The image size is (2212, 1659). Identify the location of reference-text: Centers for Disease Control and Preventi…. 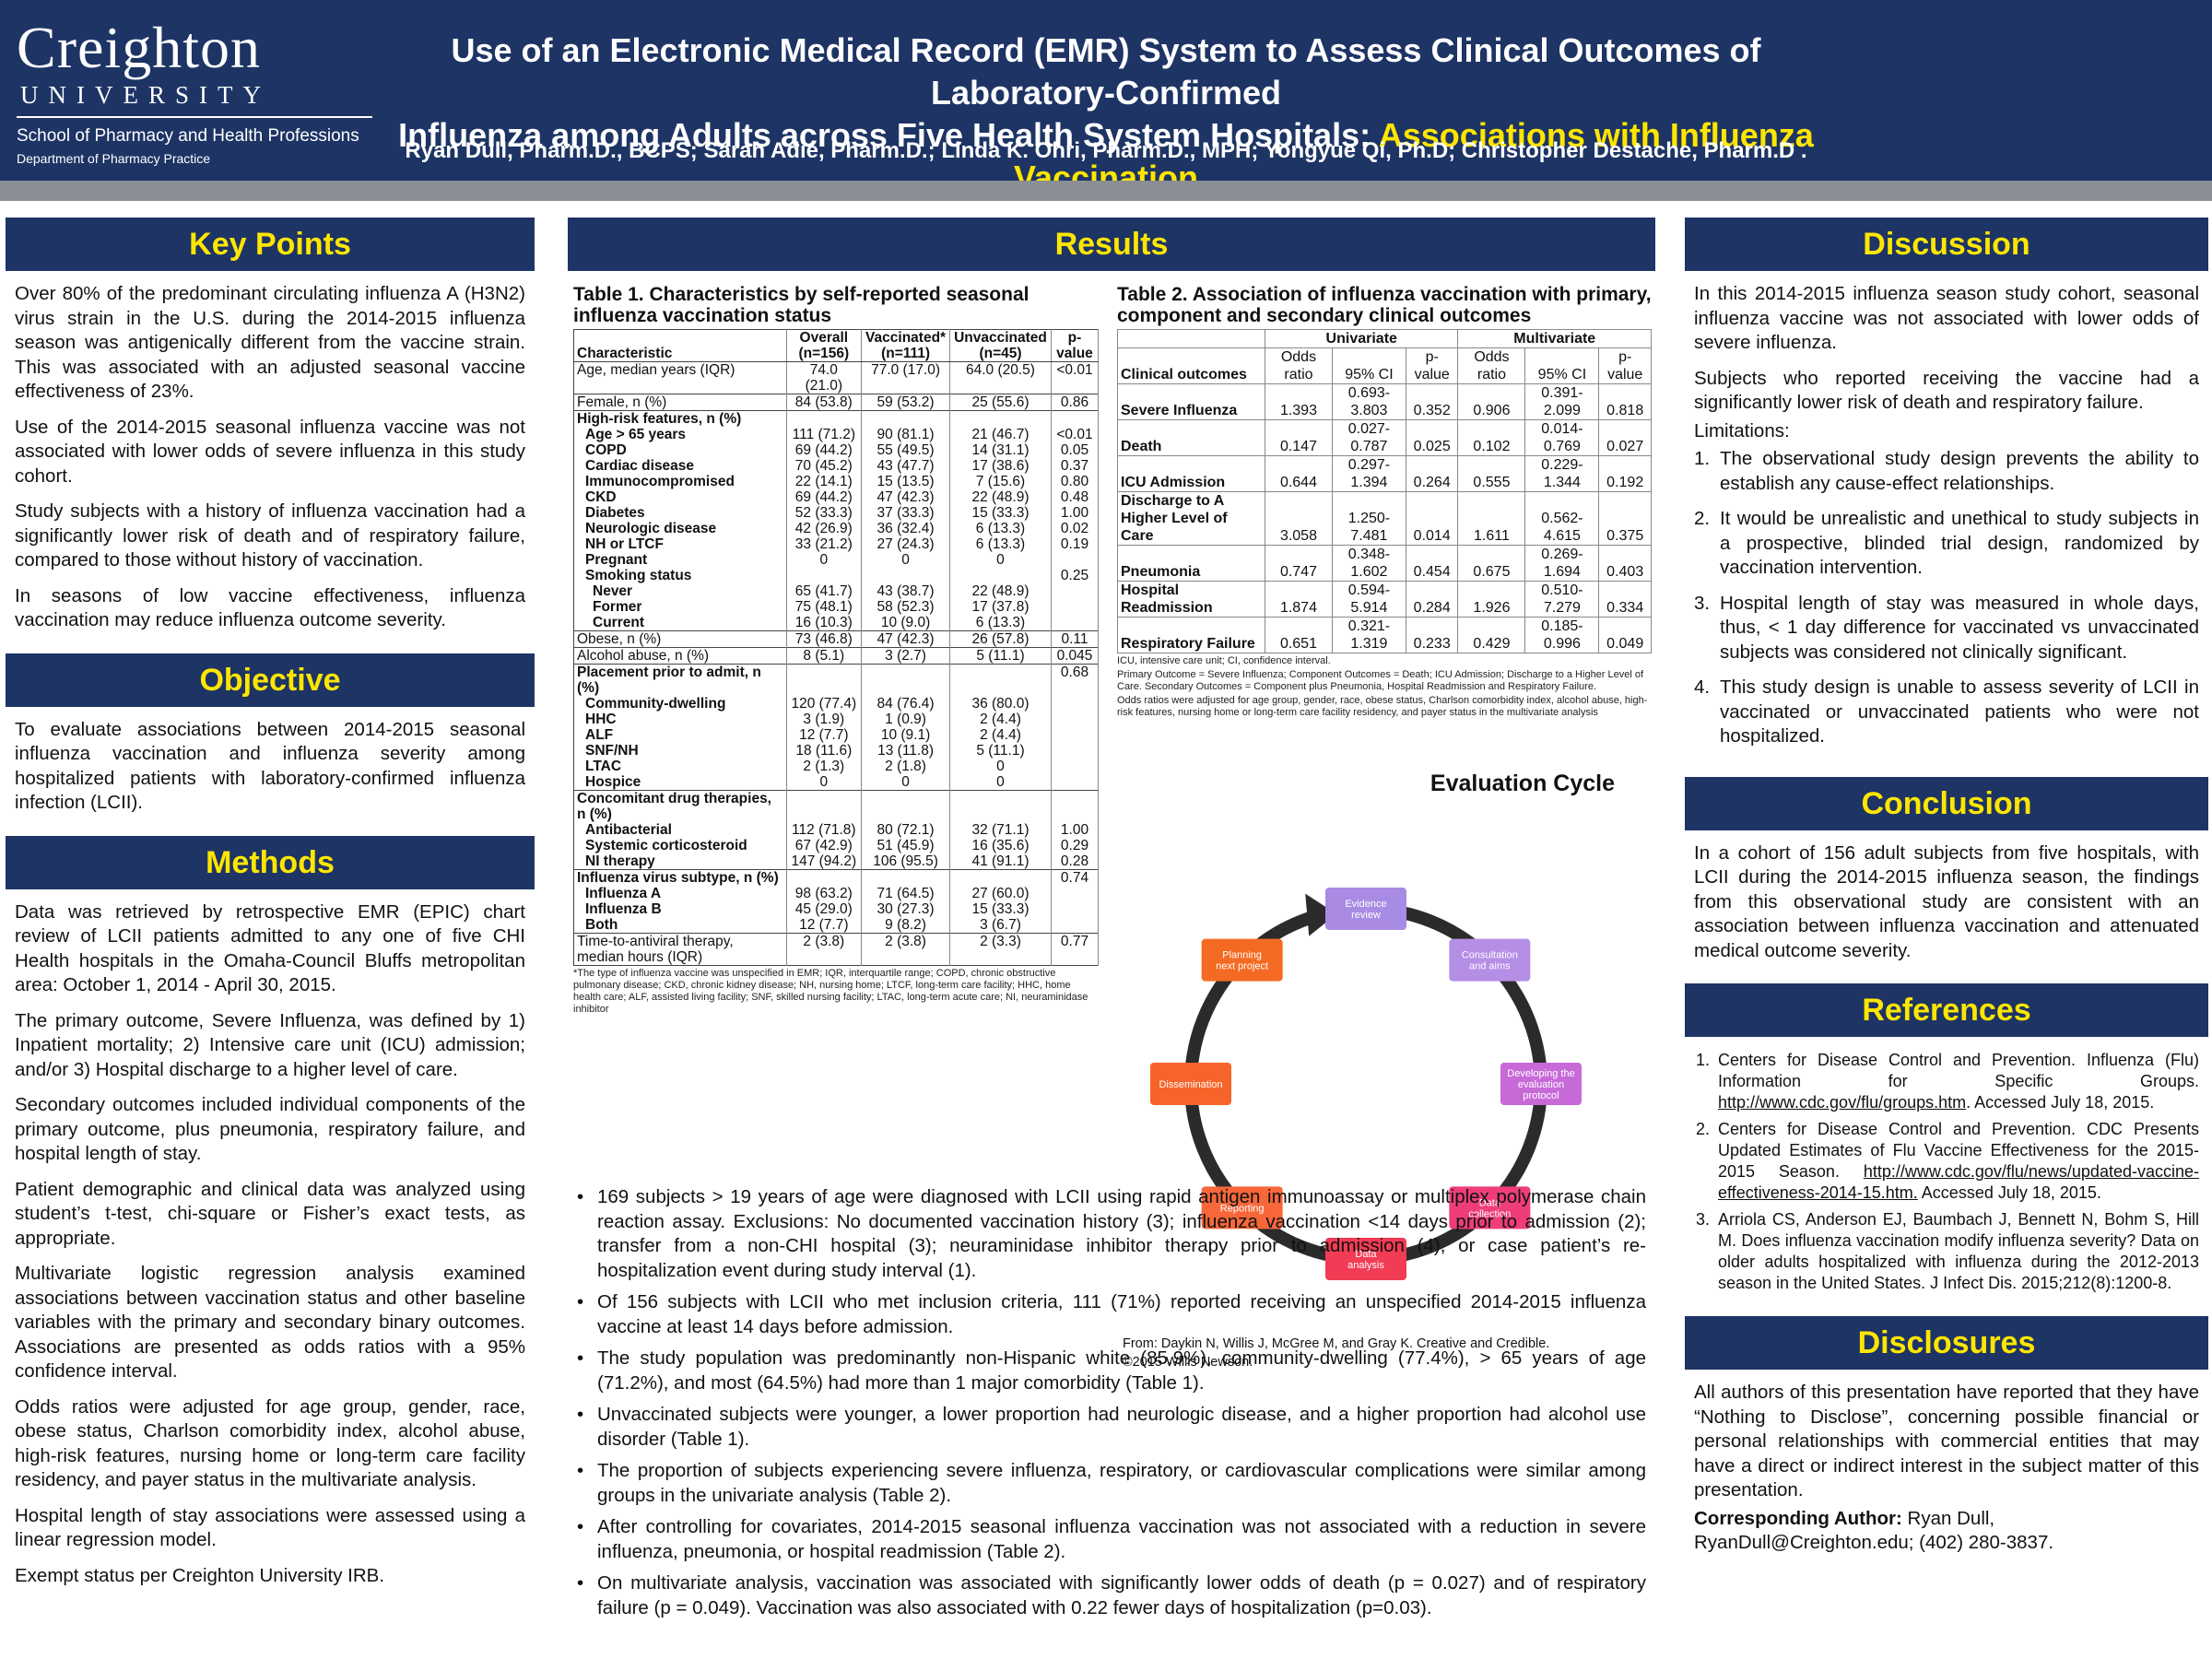
(1958, 1081).